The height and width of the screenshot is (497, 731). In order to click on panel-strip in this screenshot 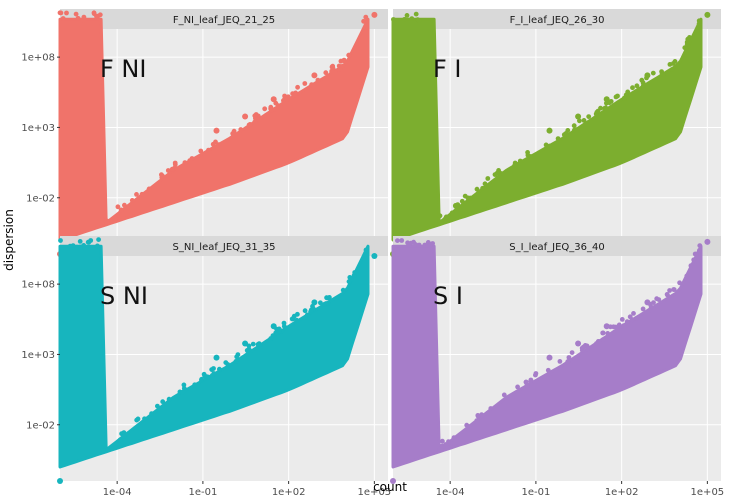, I will do `click(224, 246)`.